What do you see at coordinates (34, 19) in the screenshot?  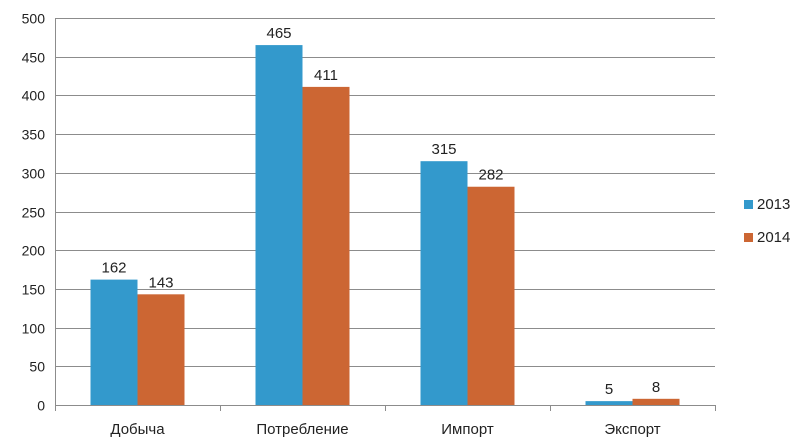 I see `y-tick-label: 500` at bounding box center [34, 19].